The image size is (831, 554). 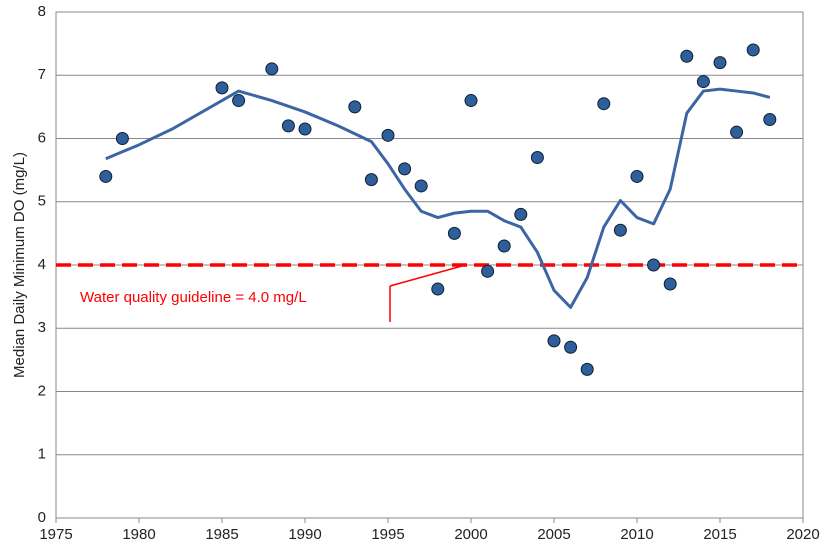 What do you see at coordinates (42, 74) in the screenshot?
I see `y-tick-label: 7` at bounding box center [42, 74].